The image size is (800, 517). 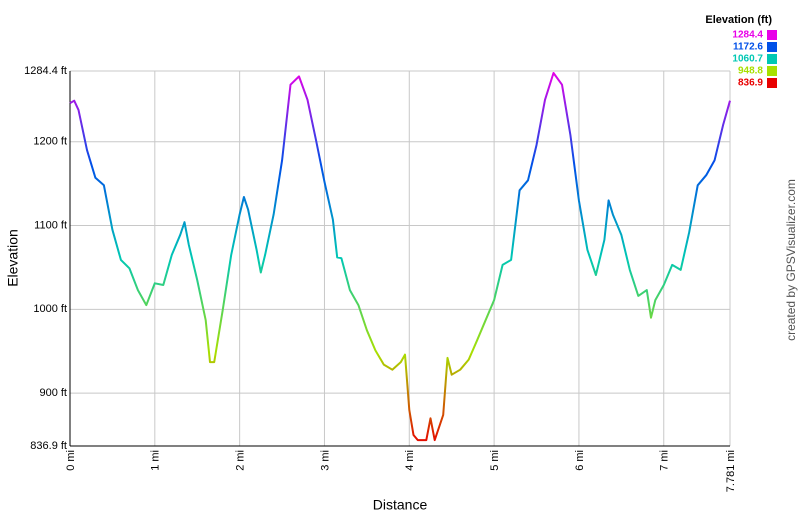 I want to click on watermark: created by GPSVisualizer.com, so click(x=791, y=260).